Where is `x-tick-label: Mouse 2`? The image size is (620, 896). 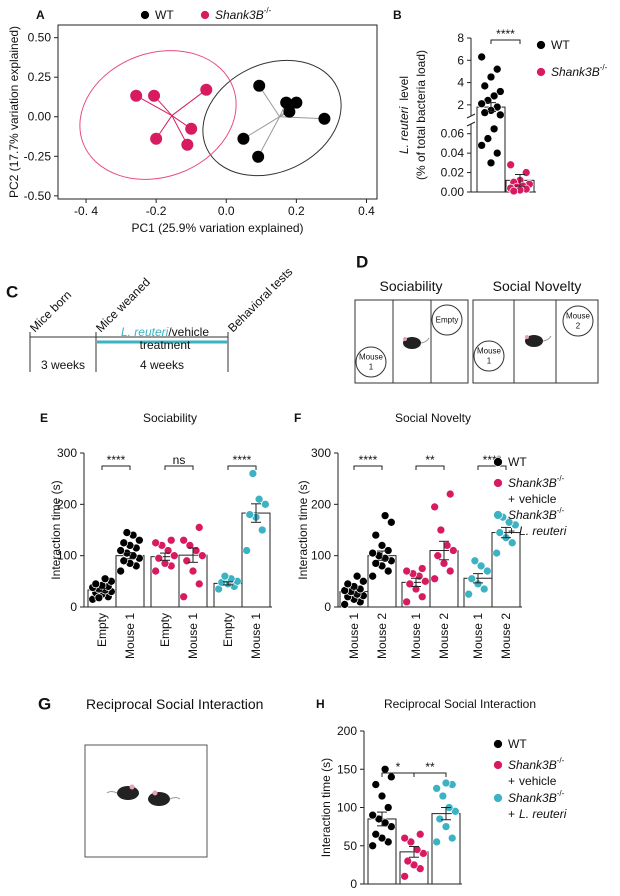
x-tick-label: Mouse 2 is located at coordinates (382, 636).